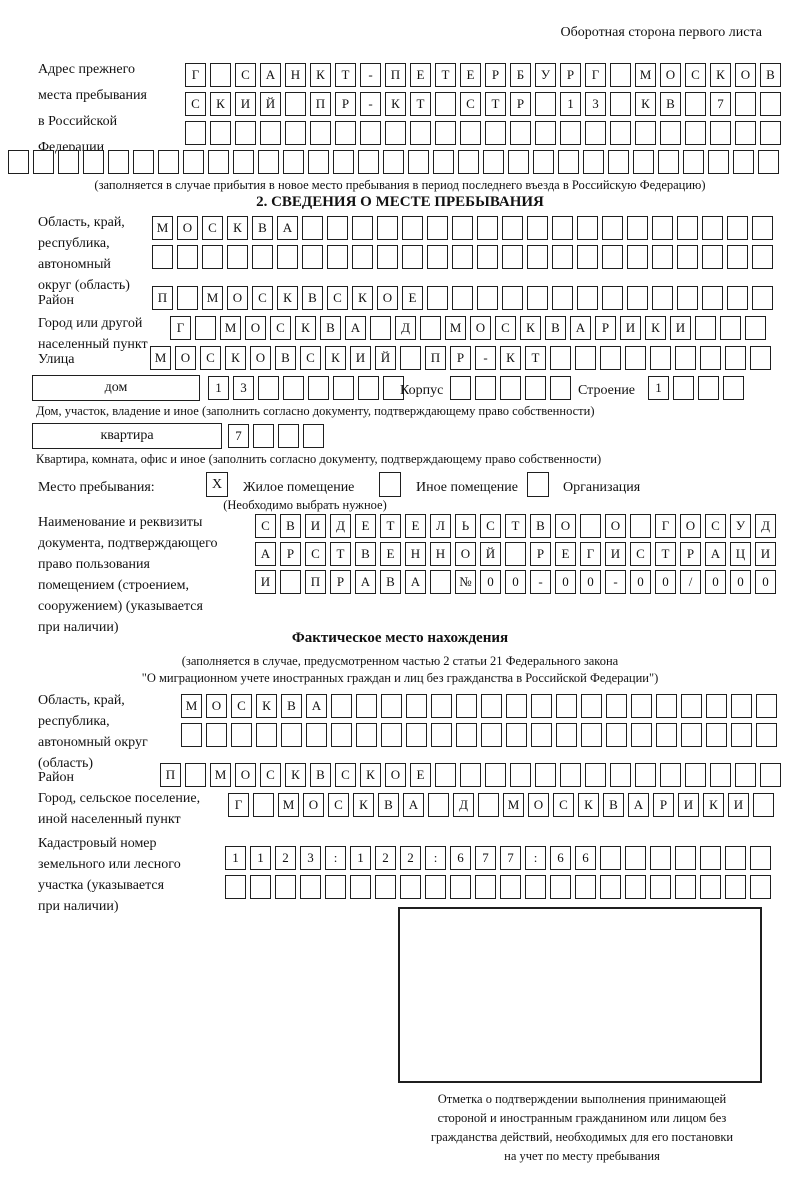 The image size is (800, 1180). What do you see at coordinates (170, 775) in the screenshot?
I see `char-cell: П` at bounding box center [170, 775].